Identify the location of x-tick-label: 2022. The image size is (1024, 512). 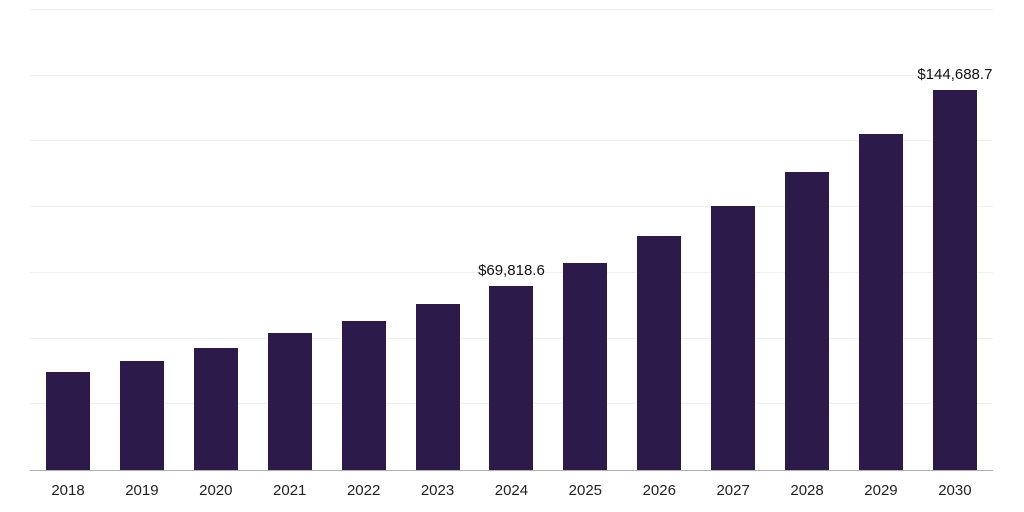
(363, 490).